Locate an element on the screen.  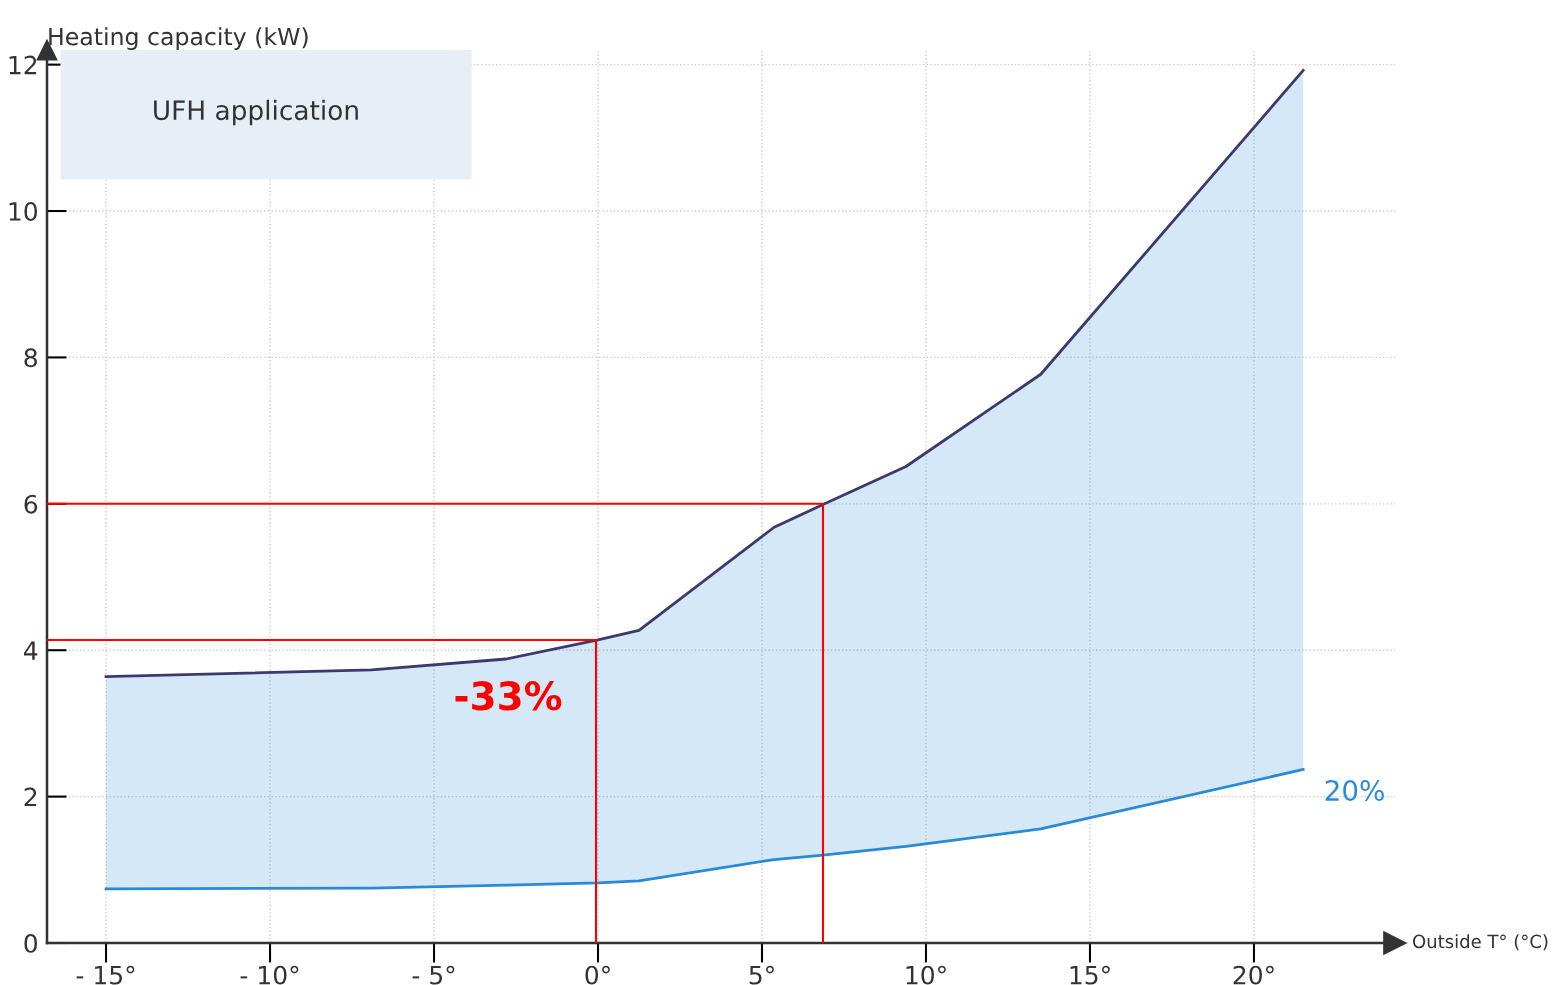
x-tick-label: 20° is located at coordinates (1253, 975).